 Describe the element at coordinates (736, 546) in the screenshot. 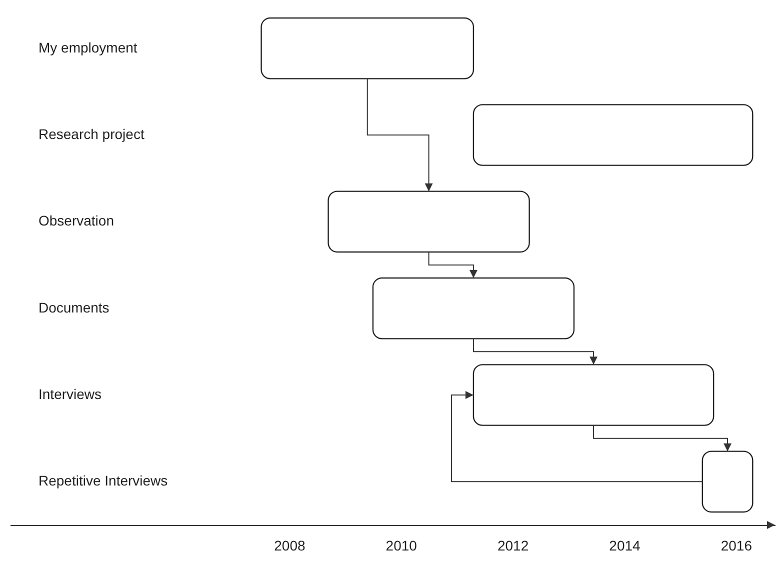

I see `x-tick-label: 2016` at that location.